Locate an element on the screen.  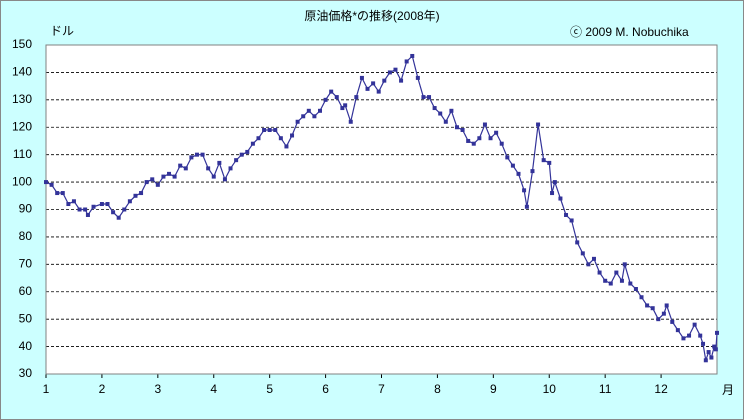
y-tick-label: 120 is located at coordinates (22, 126).